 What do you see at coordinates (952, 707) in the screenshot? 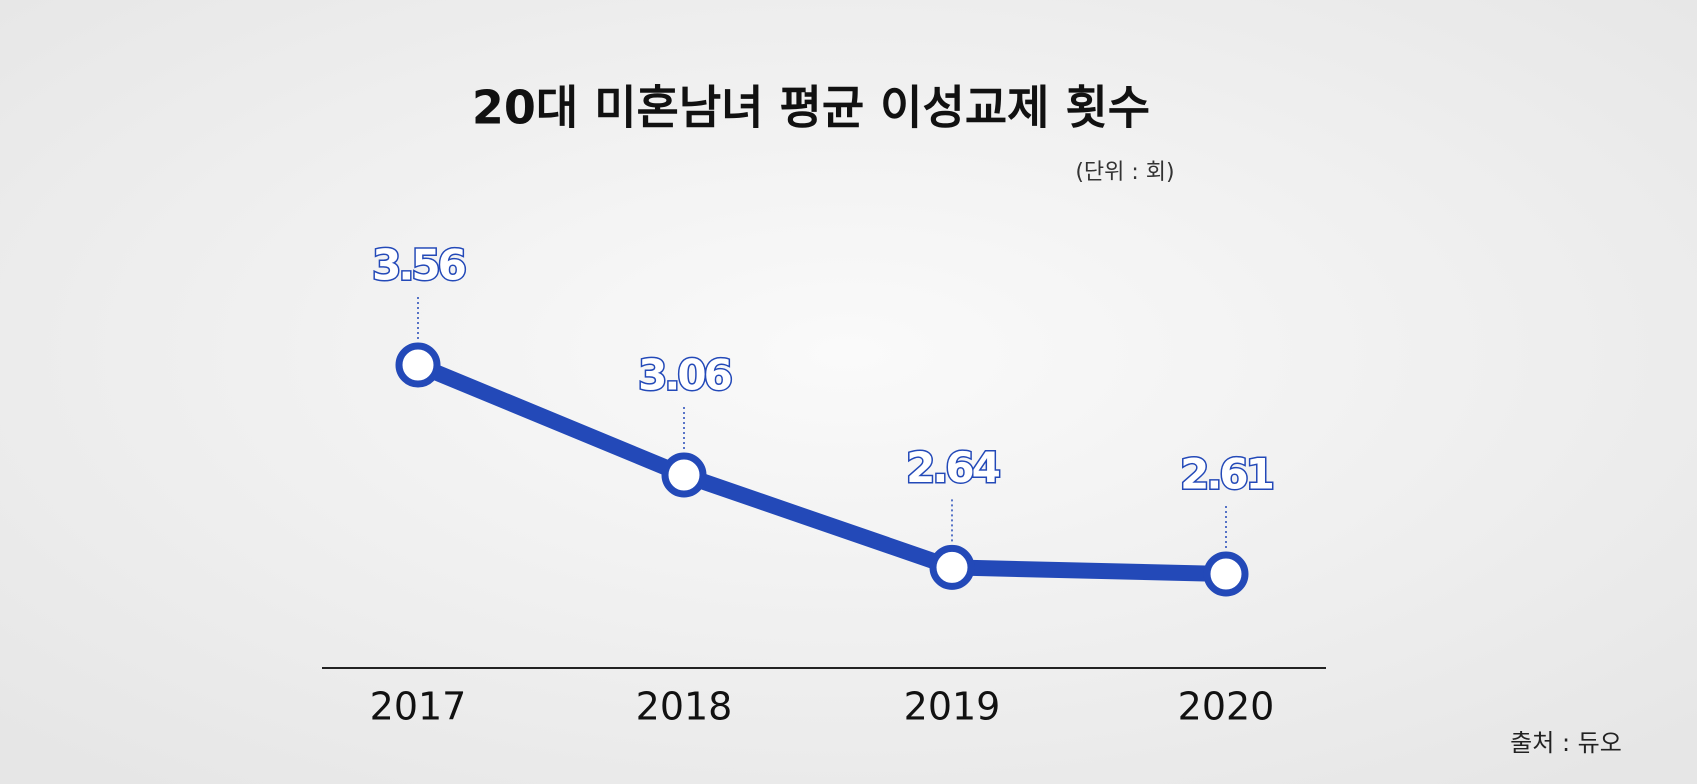
I see `x-tick-label: 2019` at bounding box center [952, 707].